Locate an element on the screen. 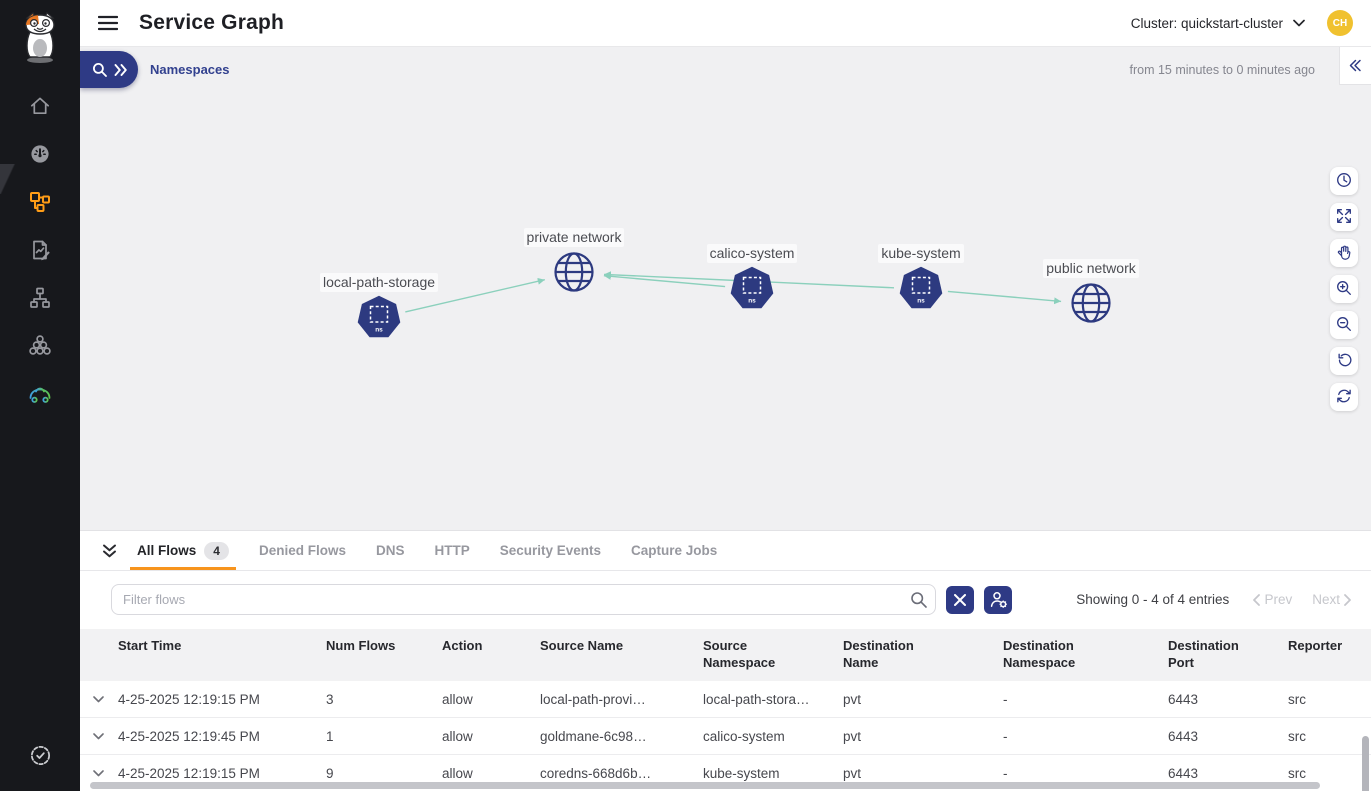 This screenshot has height=791, width=1371. tab-denied-flows: Denied Flows is located at coordinates (302, 550).